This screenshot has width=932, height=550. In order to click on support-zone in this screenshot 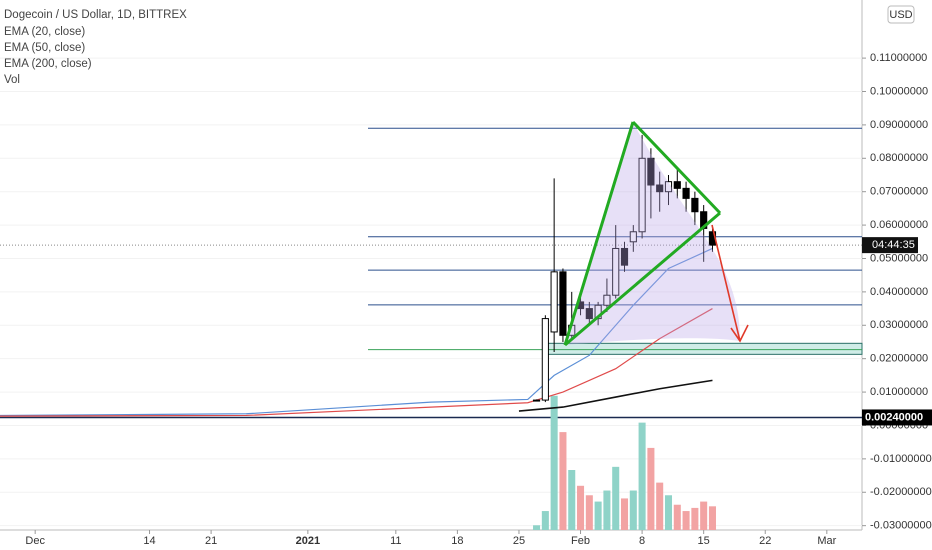, I will do `click(703, 348)`.